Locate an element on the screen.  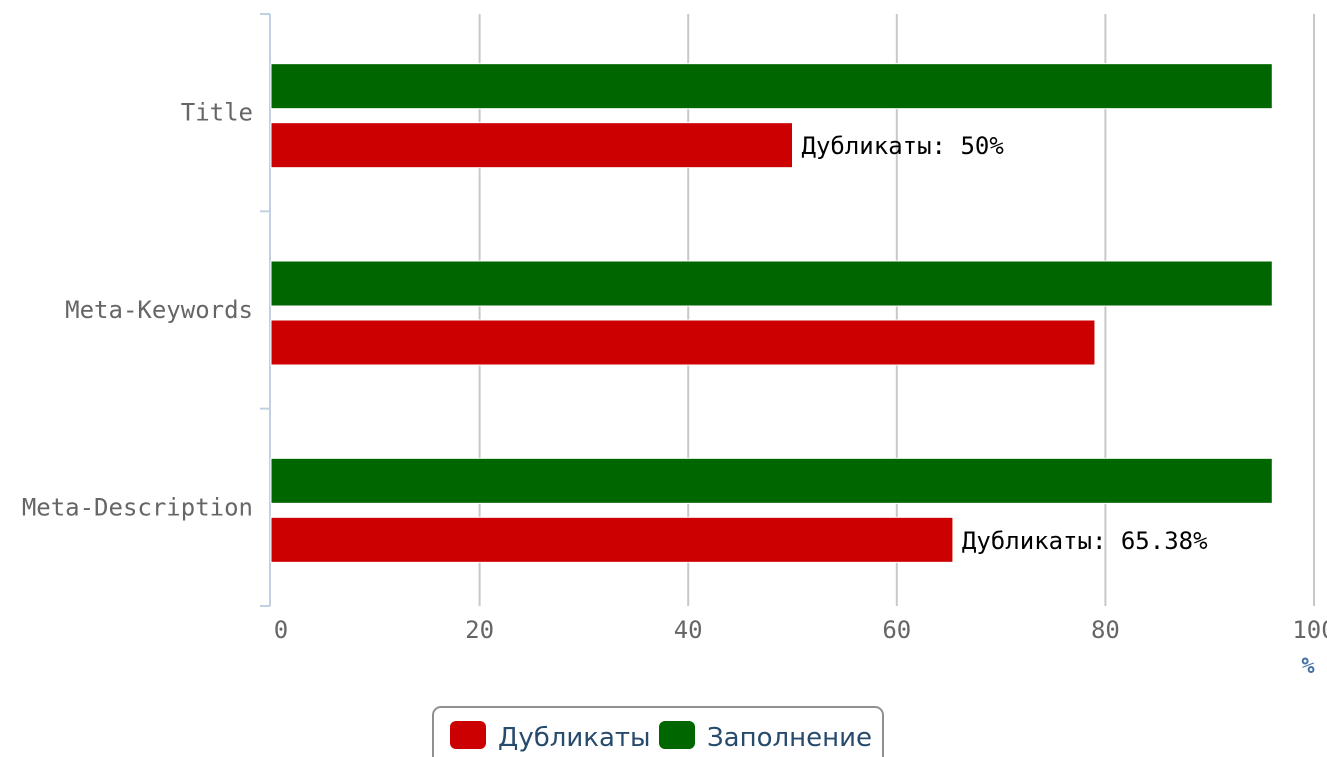
legend-item-label: Дубликаты is located at coordinates (574, 738).